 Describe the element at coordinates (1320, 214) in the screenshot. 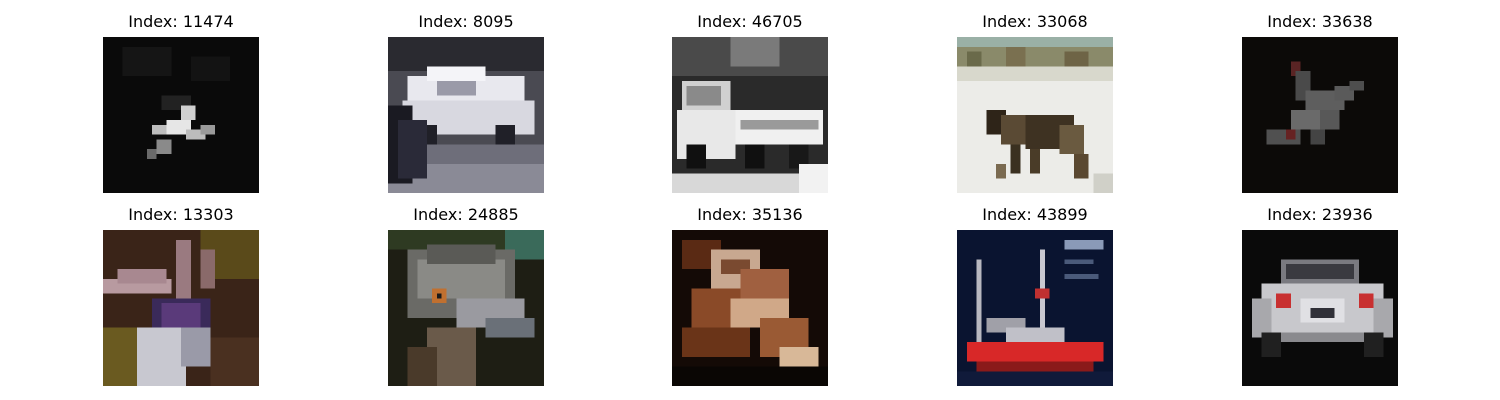

I see `image-title: Index: 23936` at that location.